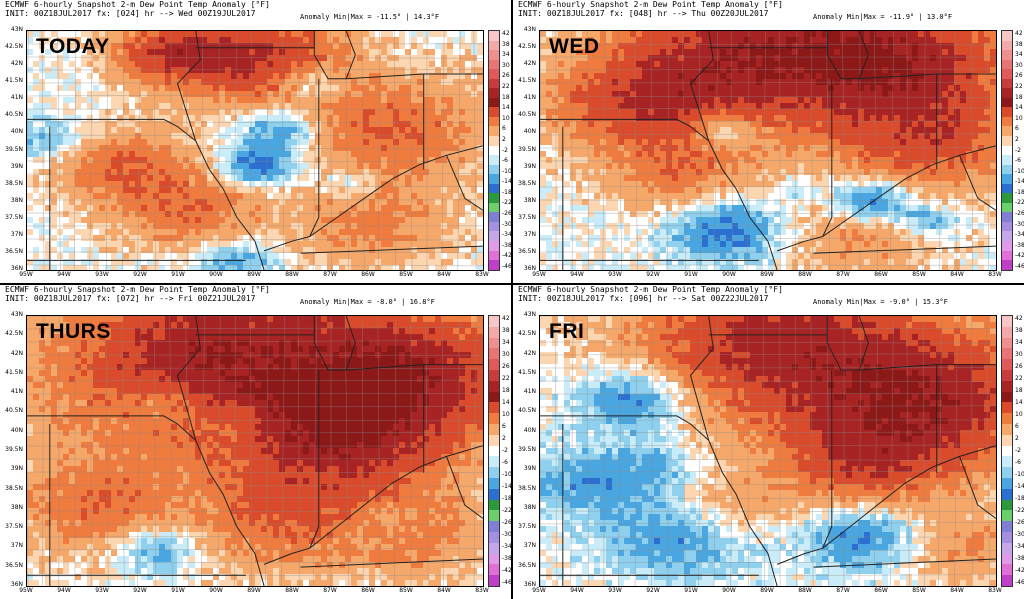  Describe the element at coordinates (1017, 438) in the screenshot. I see `color-scale-label: 2` at that location.